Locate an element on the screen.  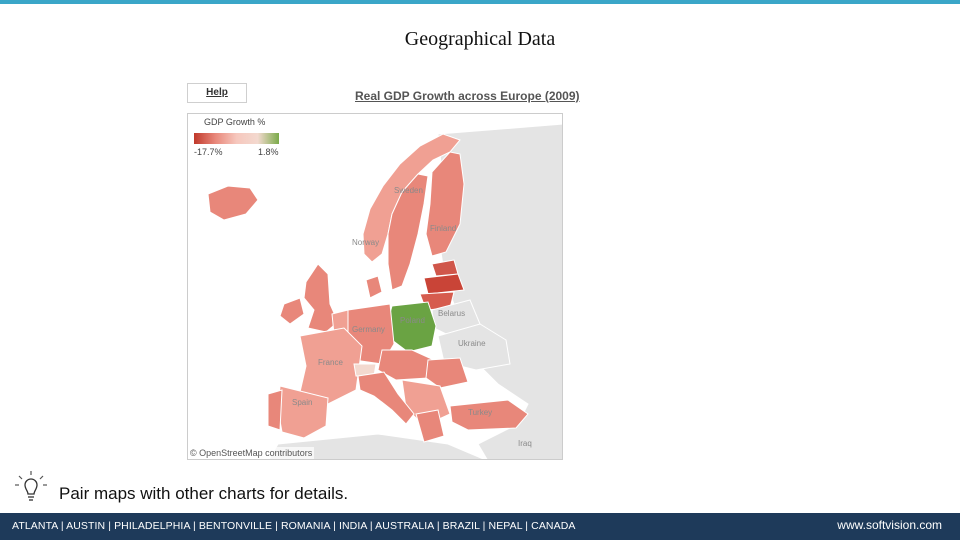
denmark is located at coordinates (374, 287).